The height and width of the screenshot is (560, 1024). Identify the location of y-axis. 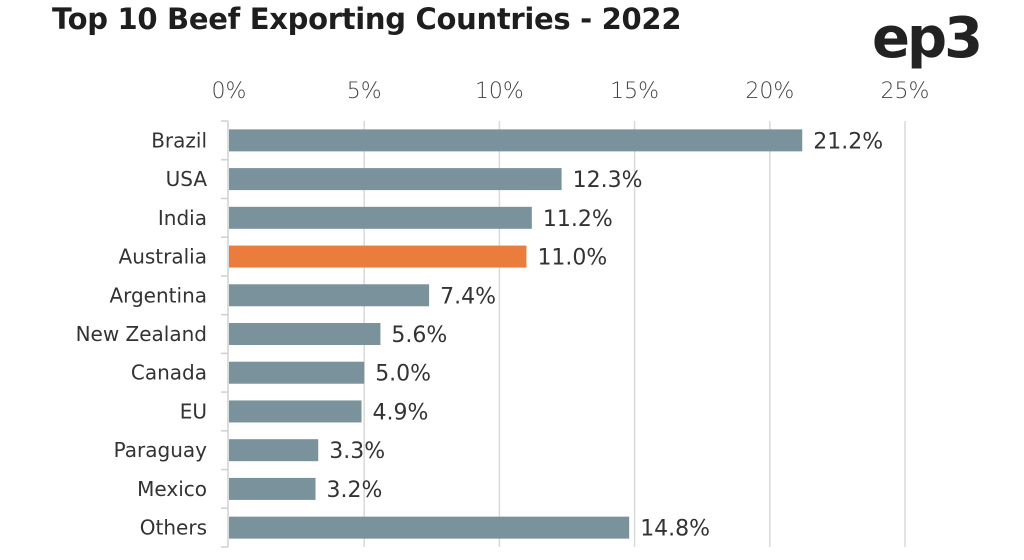
(225, 334).